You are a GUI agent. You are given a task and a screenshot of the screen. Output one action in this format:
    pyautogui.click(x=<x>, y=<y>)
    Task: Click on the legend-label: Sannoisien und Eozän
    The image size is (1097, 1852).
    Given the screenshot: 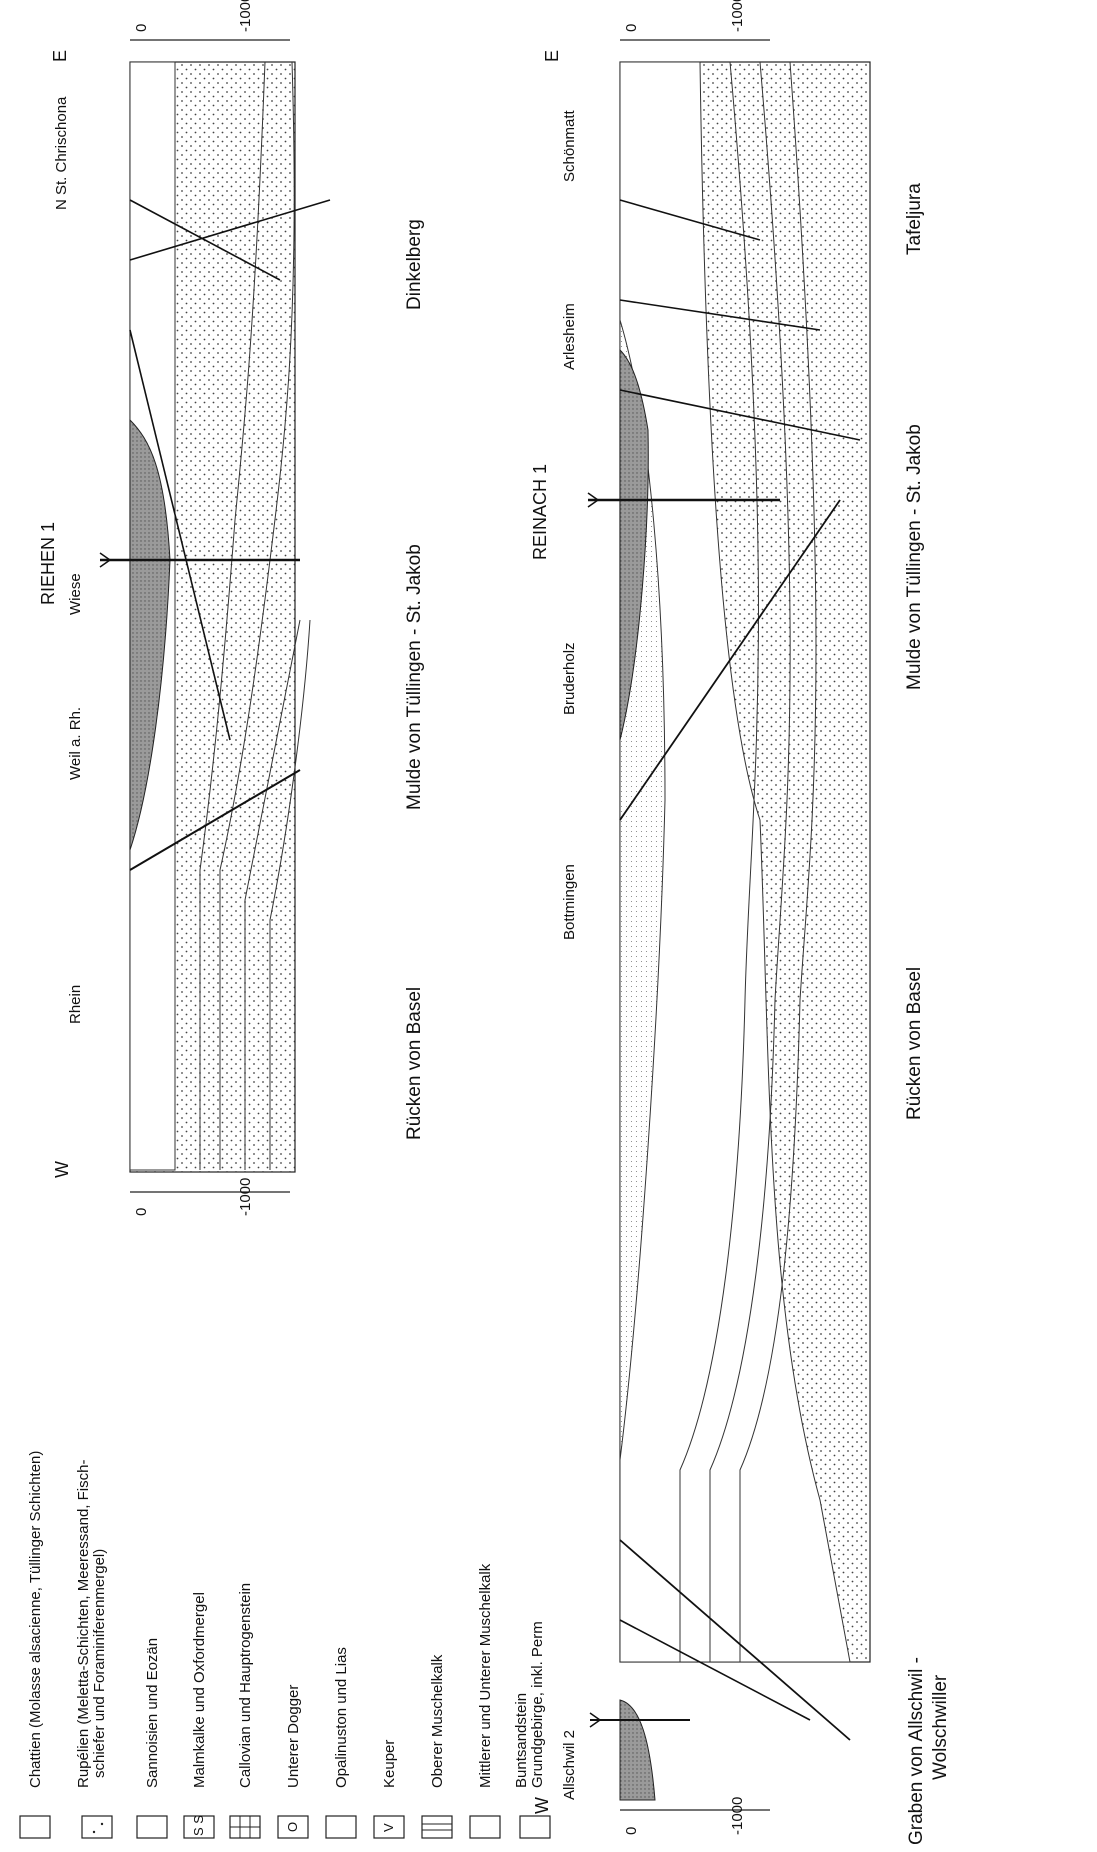 What is the action you would take?
    pyautogui.click(x=152, y=1713)
    